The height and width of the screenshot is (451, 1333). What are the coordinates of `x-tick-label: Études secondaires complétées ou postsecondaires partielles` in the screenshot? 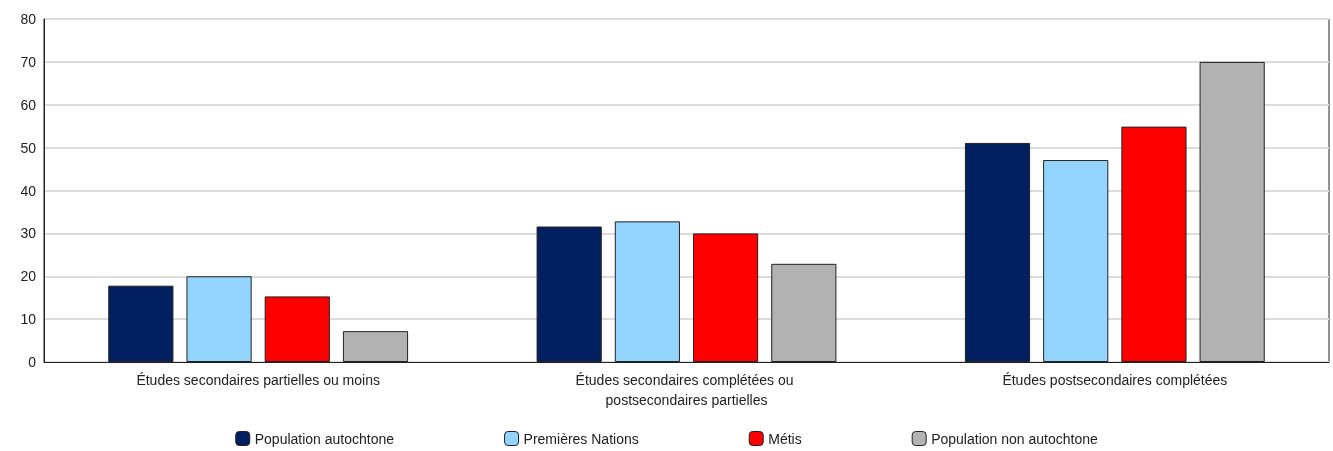 It's located at (686, 390).